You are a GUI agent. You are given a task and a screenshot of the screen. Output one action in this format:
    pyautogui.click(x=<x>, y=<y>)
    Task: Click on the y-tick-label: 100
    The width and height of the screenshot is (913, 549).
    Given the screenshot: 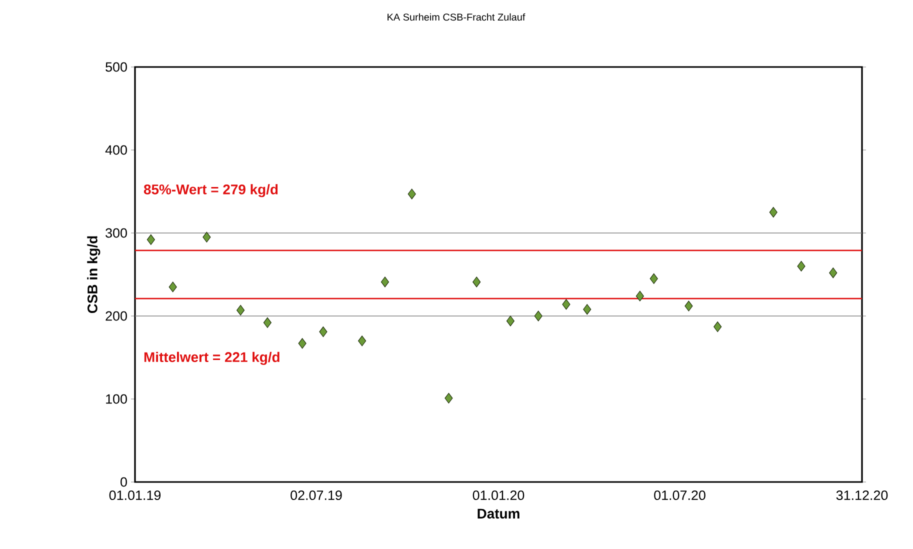 What is the action you would take?
    pyautogui.click(x=116, y=399)
    